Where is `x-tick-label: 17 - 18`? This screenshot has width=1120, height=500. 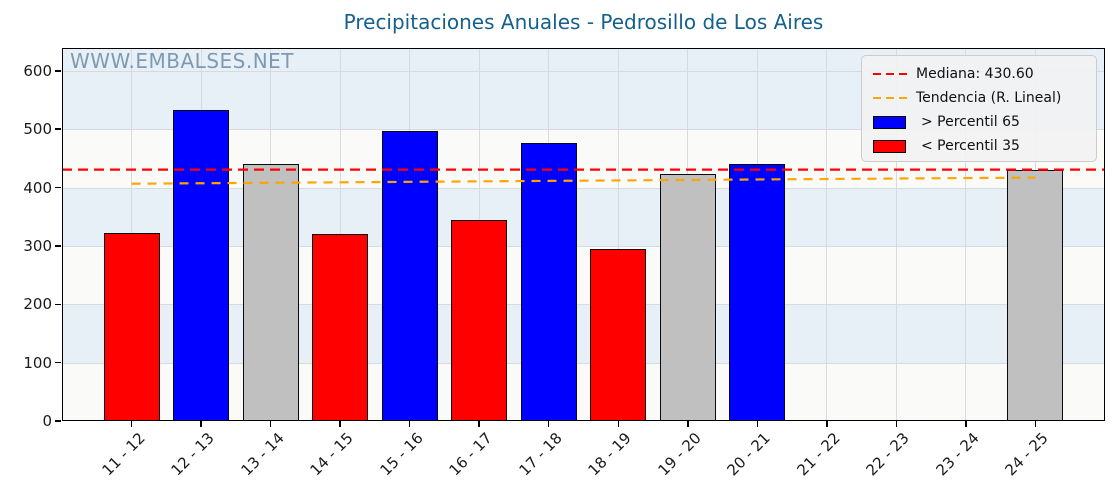
x-tick-label: 17 - 18 is located at coordinates (540, 454).